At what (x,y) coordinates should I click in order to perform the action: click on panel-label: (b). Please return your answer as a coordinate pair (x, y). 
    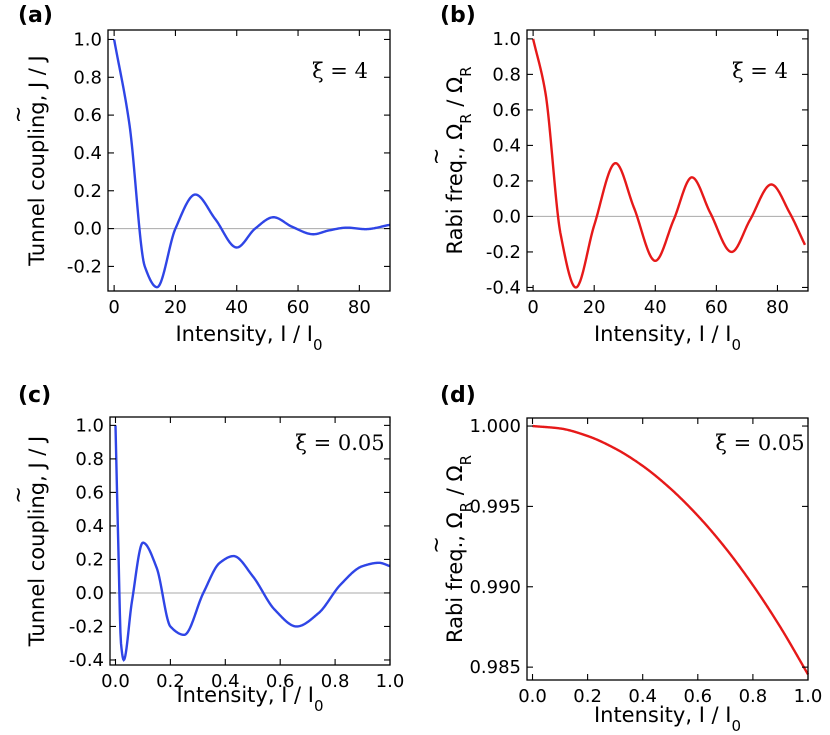
    Looking at the image, I should click on (458, 15).